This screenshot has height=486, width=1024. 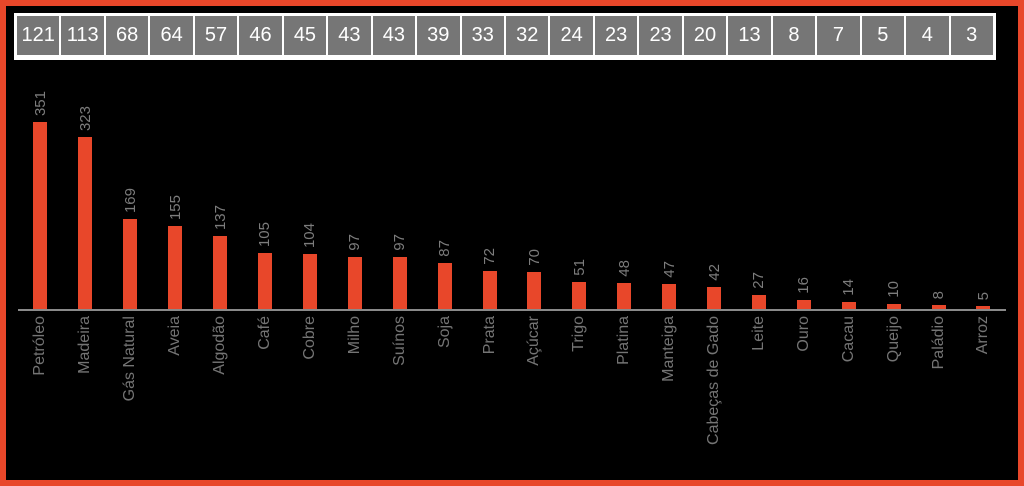 I want to click on bar-value-label: 72, so click(x=490, y=256).